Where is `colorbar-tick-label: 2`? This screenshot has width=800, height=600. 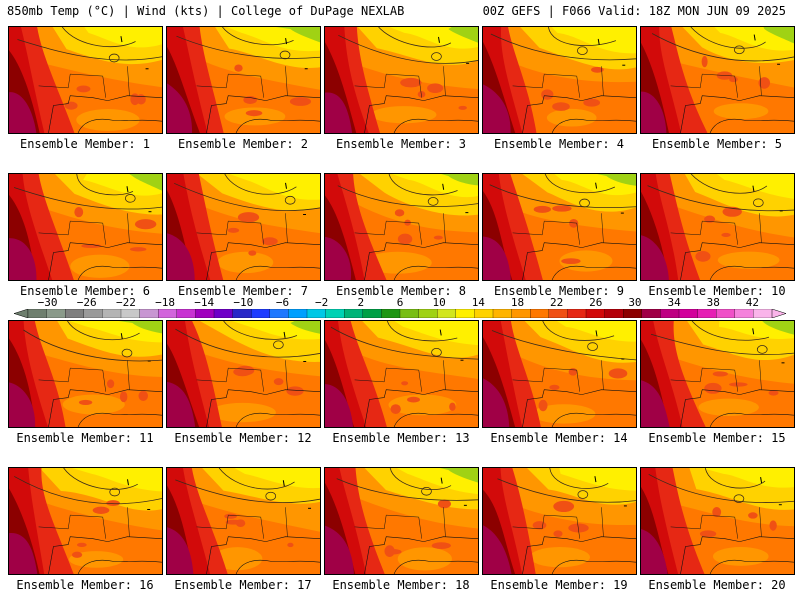
colorbar-tick-label: 2 is located at coordinates (361, 302).